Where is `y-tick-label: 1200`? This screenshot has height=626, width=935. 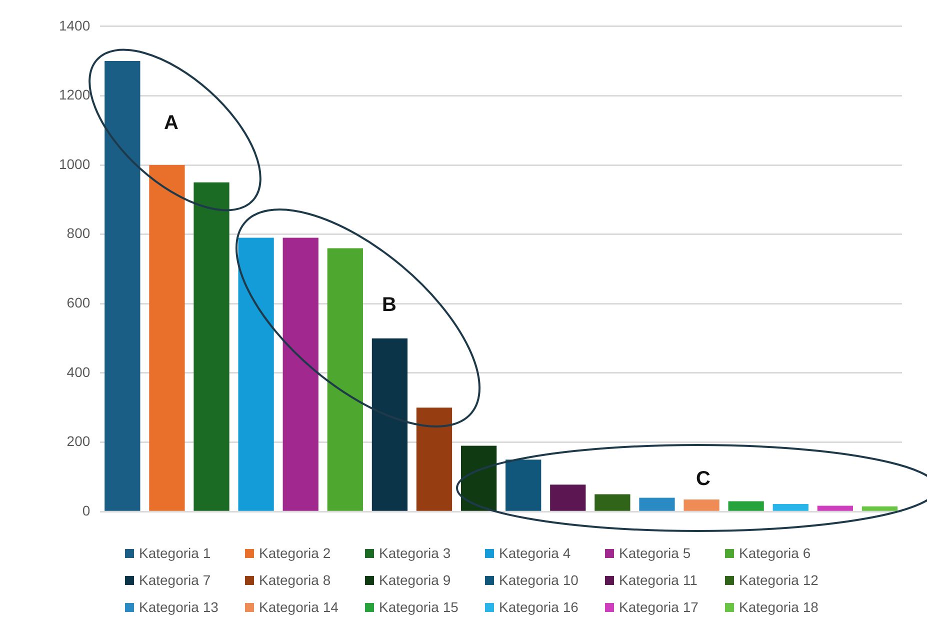 y-tick-label: 1200 is located at coordinates (74, 94).